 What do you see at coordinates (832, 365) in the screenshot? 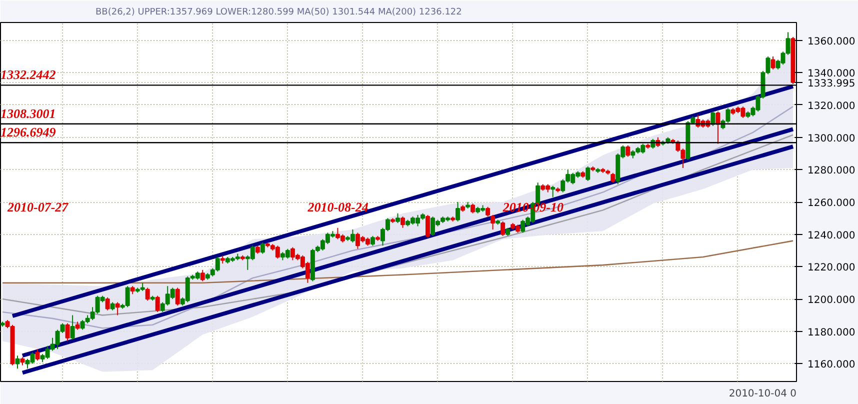
I see `y-tick-label: 1160.000` at bounding box center [832, 365].